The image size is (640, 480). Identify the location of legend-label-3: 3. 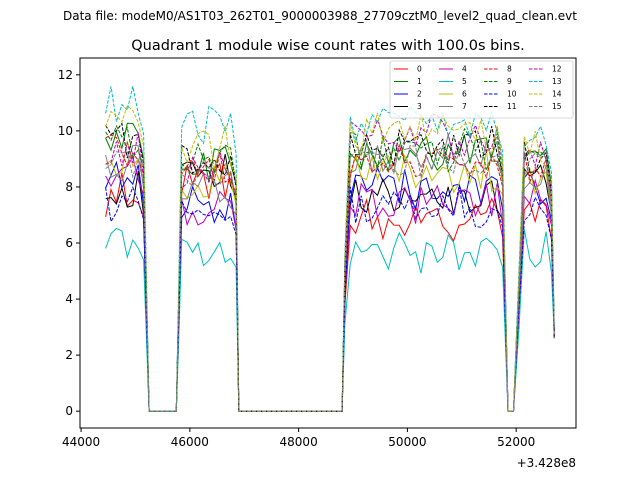
(419, 106).